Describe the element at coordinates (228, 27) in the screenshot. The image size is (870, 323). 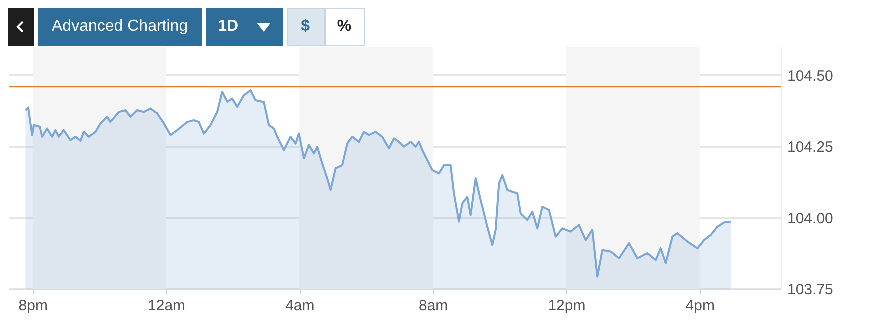
I see `text: 1D` at that location.